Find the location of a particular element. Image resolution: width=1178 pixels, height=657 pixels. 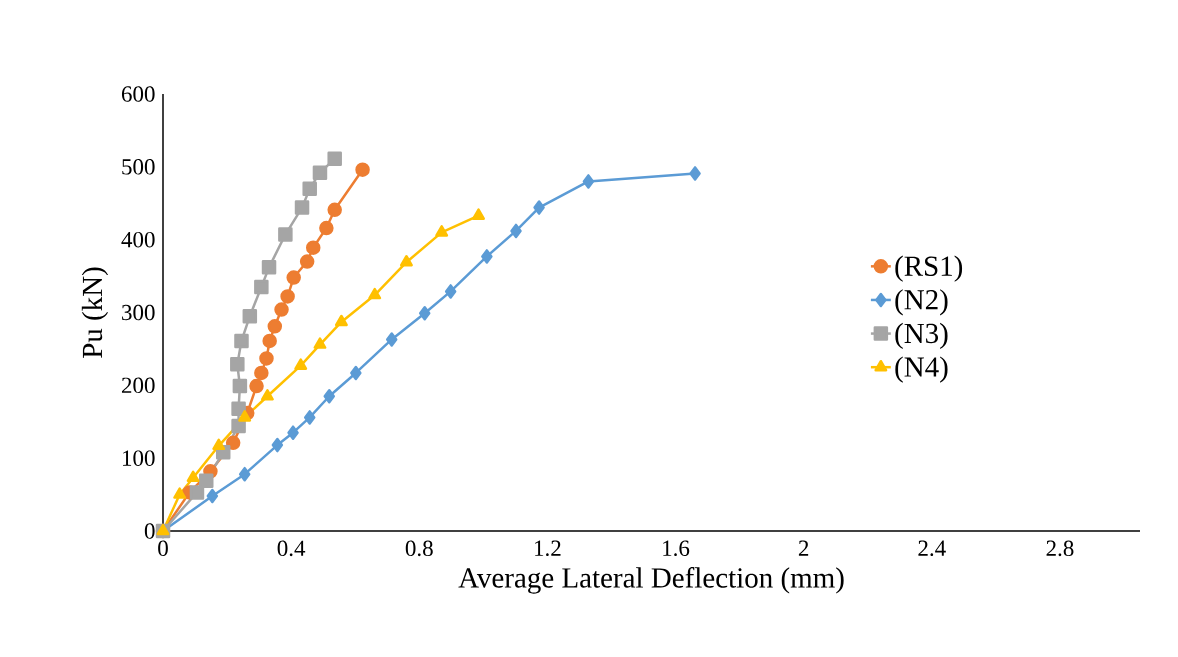

x-tick-label: 2.4 is located at coordinates (932, 548).